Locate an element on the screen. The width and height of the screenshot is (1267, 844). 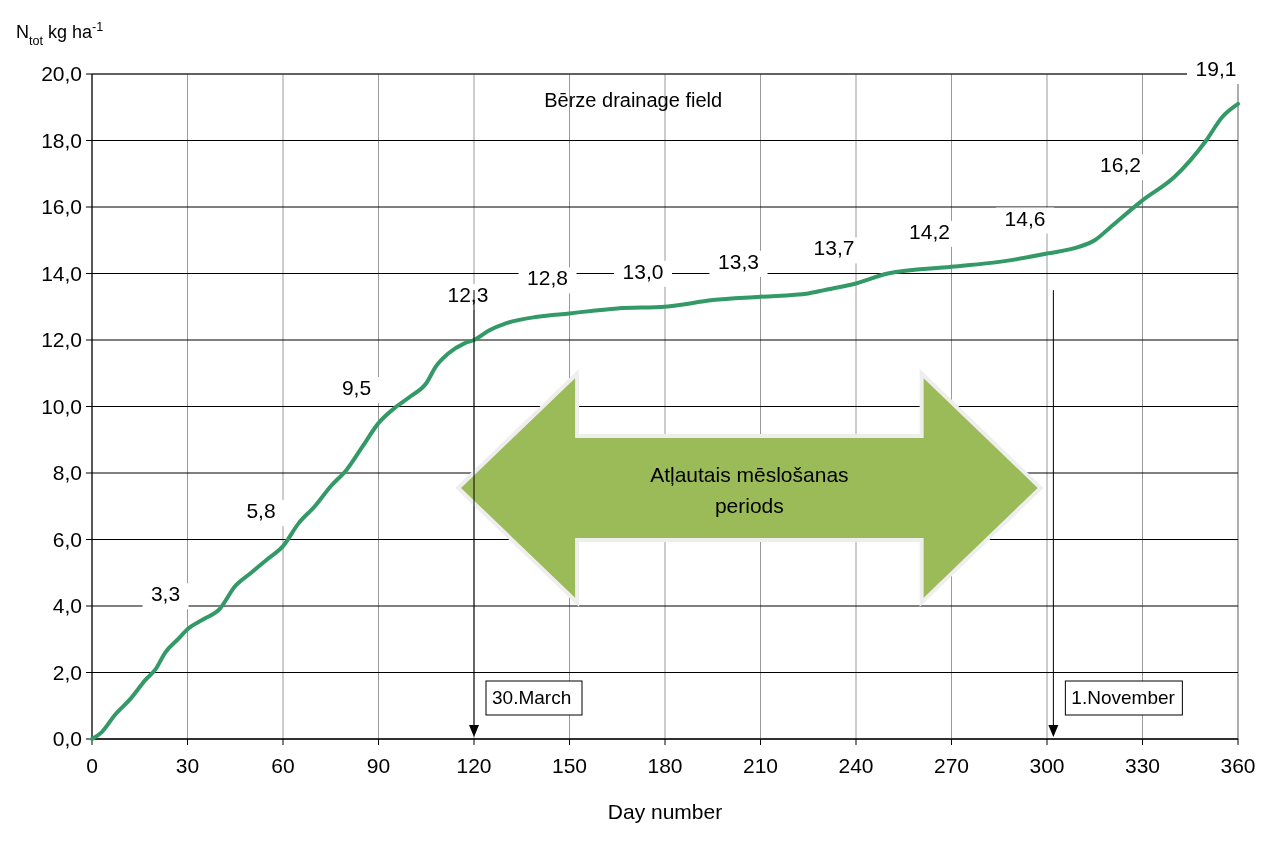
ref-line-label: 1.November is located at coordinates (1123, 697).